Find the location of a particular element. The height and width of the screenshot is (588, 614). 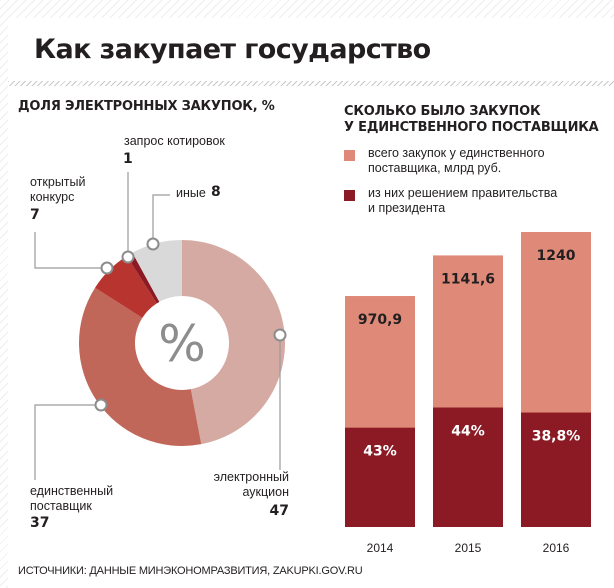

x-tick-2014: 2014 is located at coordinates (380, 548).